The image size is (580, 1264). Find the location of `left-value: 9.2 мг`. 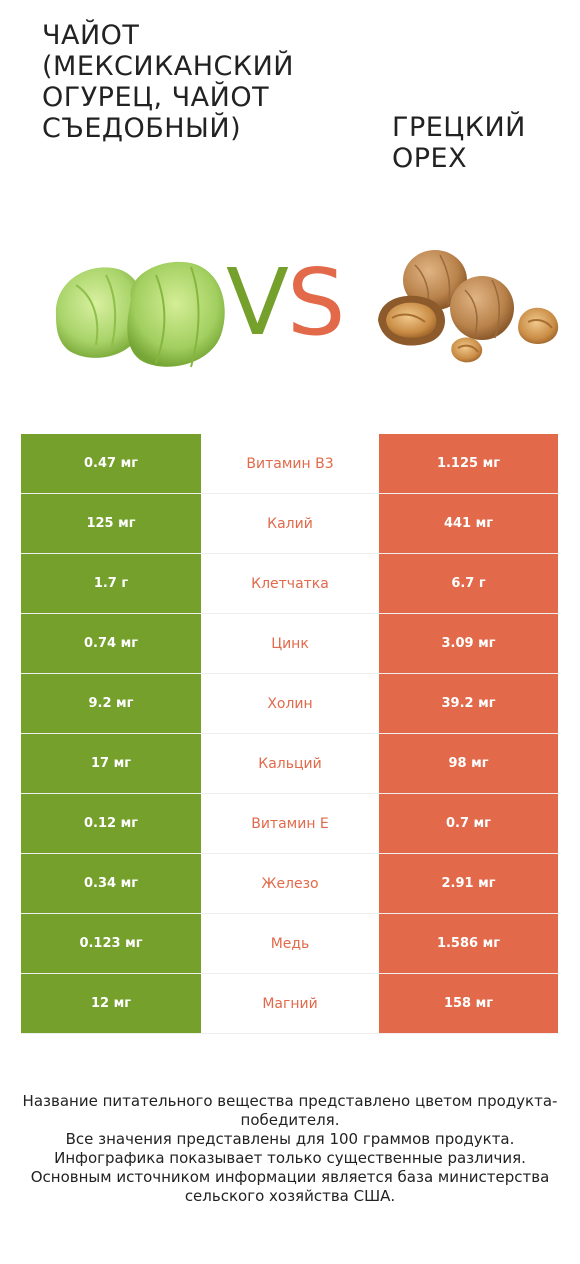

left-value: 9.2 мг is located at coordinates (111, 703).